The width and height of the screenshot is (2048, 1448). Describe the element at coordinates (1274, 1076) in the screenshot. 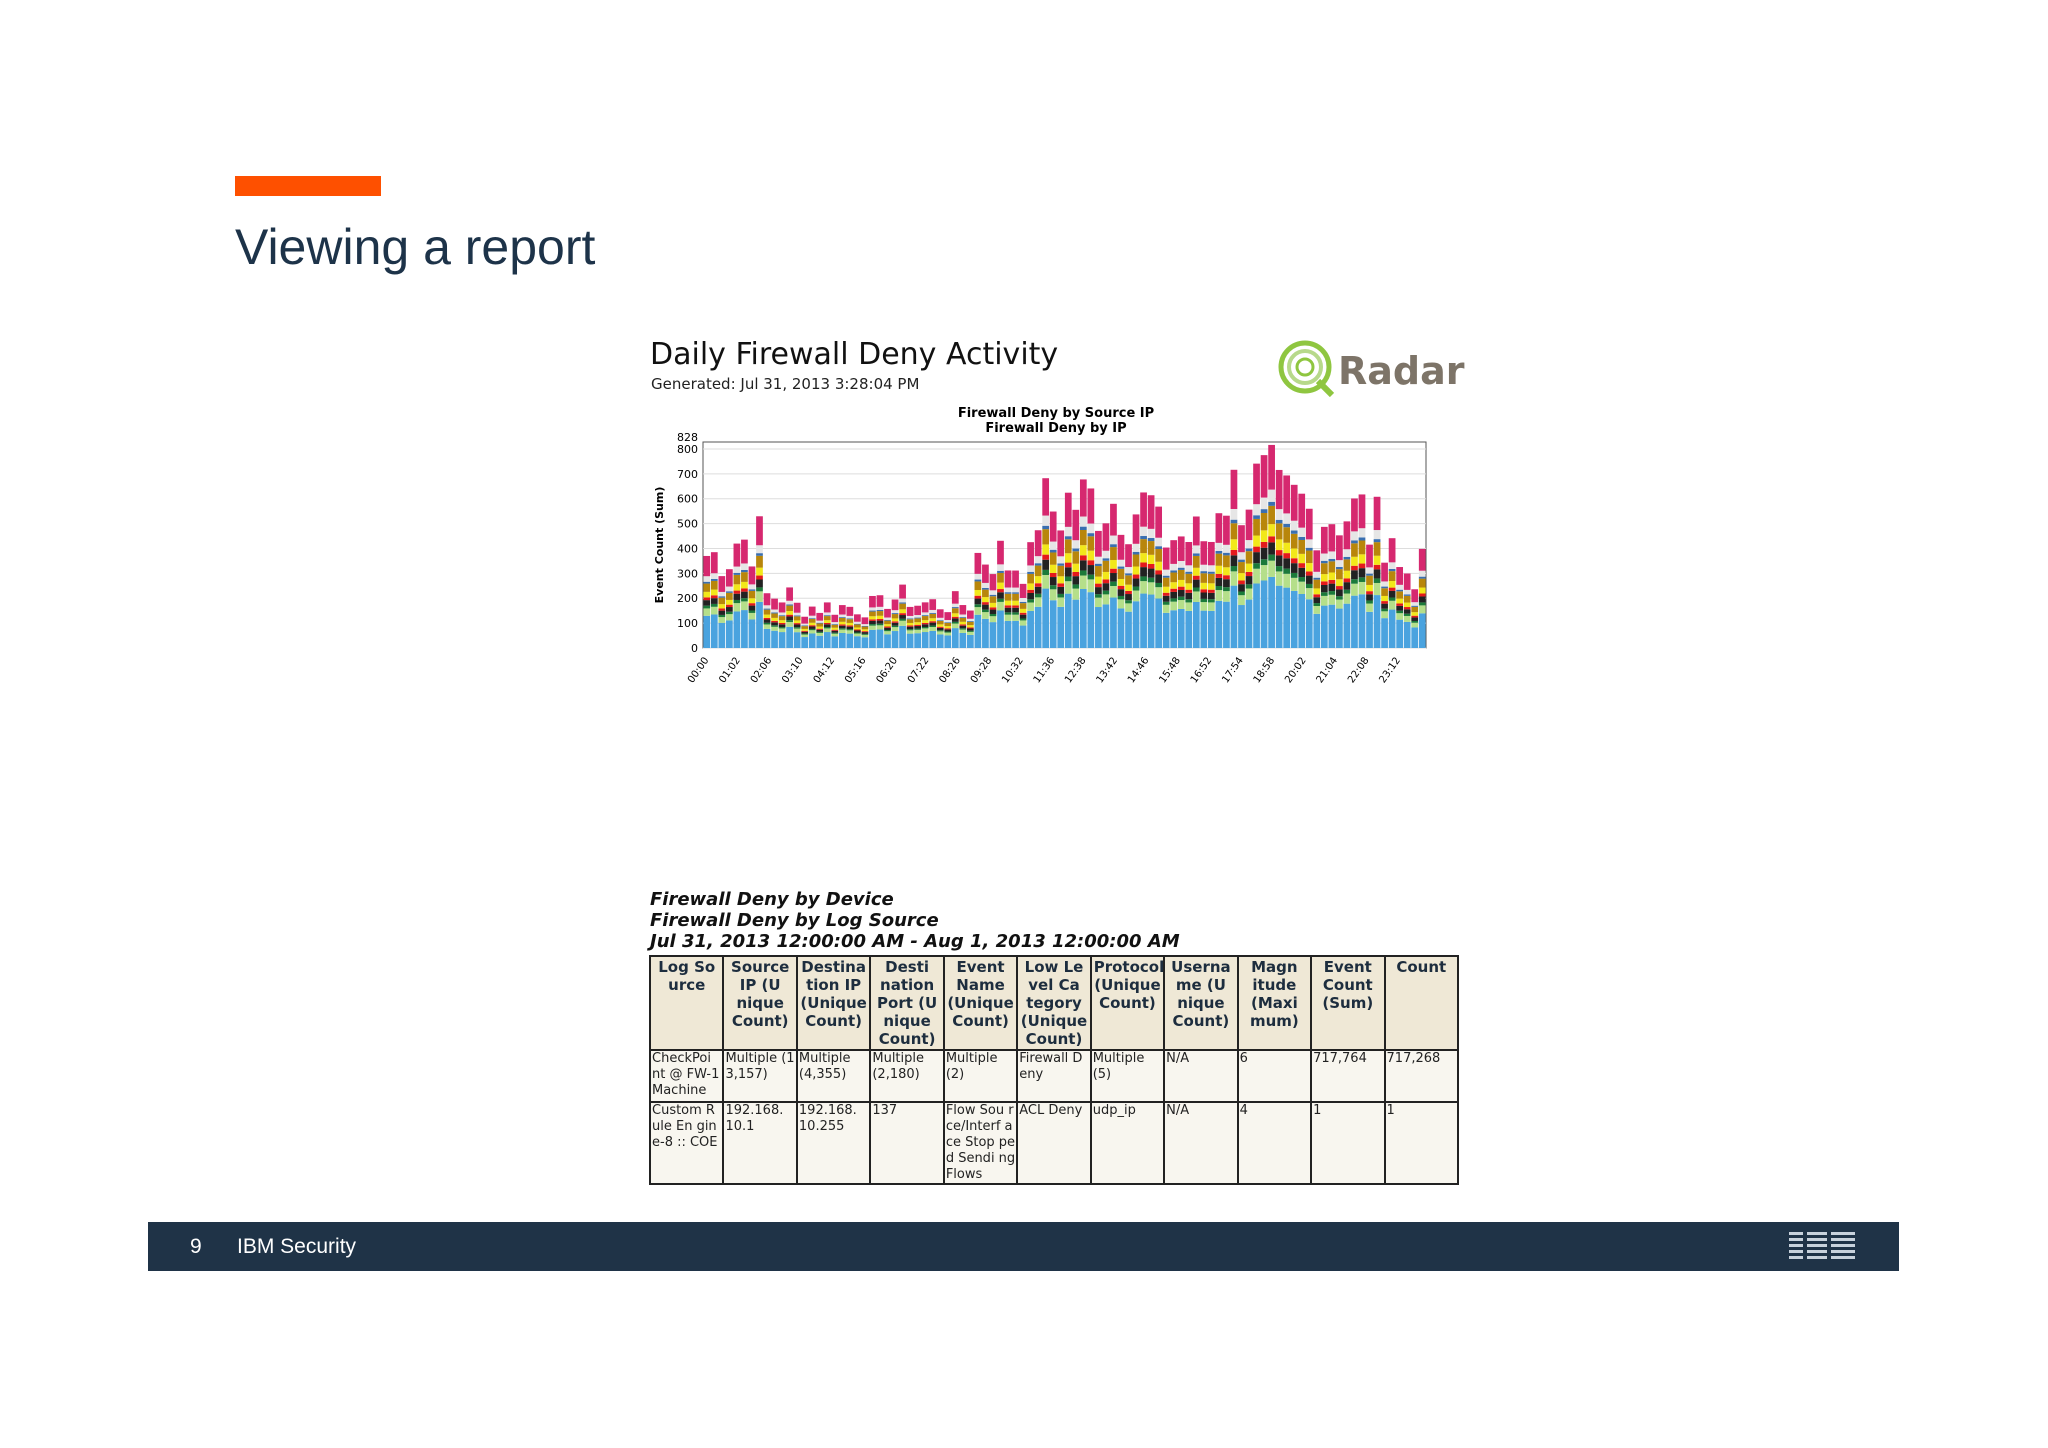

I see `table-cell: 6` at that location.